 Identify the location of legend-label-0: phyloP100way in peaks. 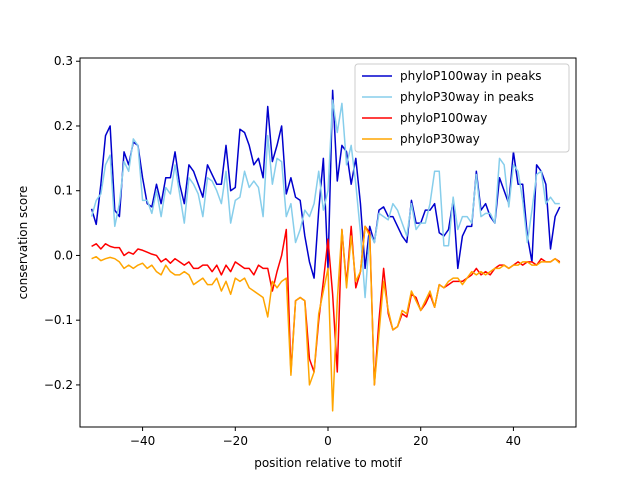
(471, 76).